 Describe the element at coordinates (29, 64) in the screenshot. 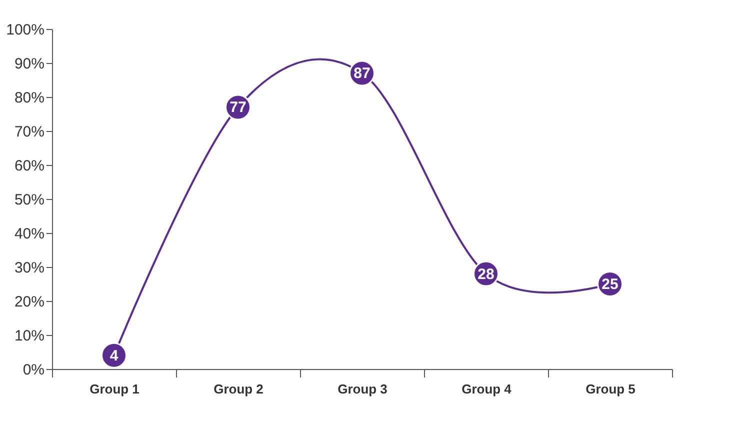

I see `y-tick-label: 90%` at that location.